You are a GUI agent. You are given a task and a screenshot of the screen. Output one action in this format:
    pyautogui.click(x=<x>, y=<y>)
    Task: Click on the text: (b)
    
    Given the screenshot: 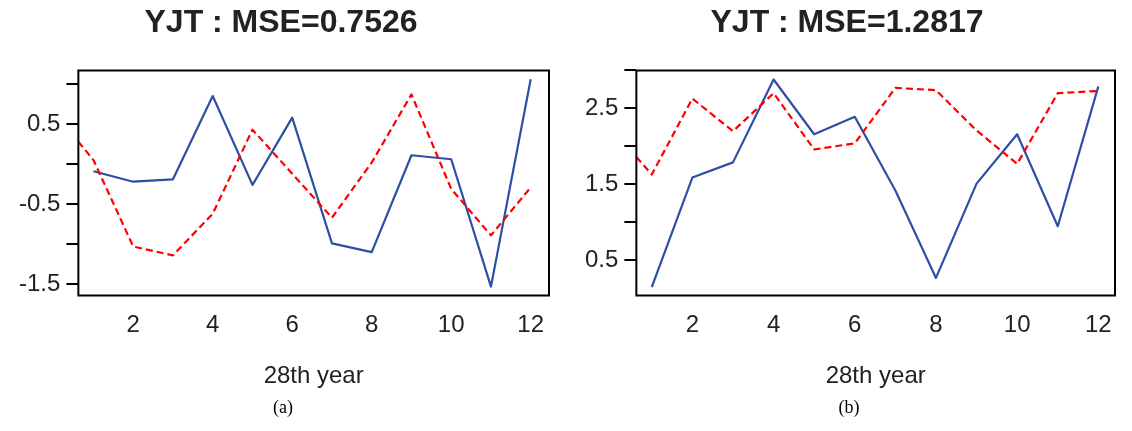 What is the action you would take?
    pyautogui.click(x=849, y=407)
    